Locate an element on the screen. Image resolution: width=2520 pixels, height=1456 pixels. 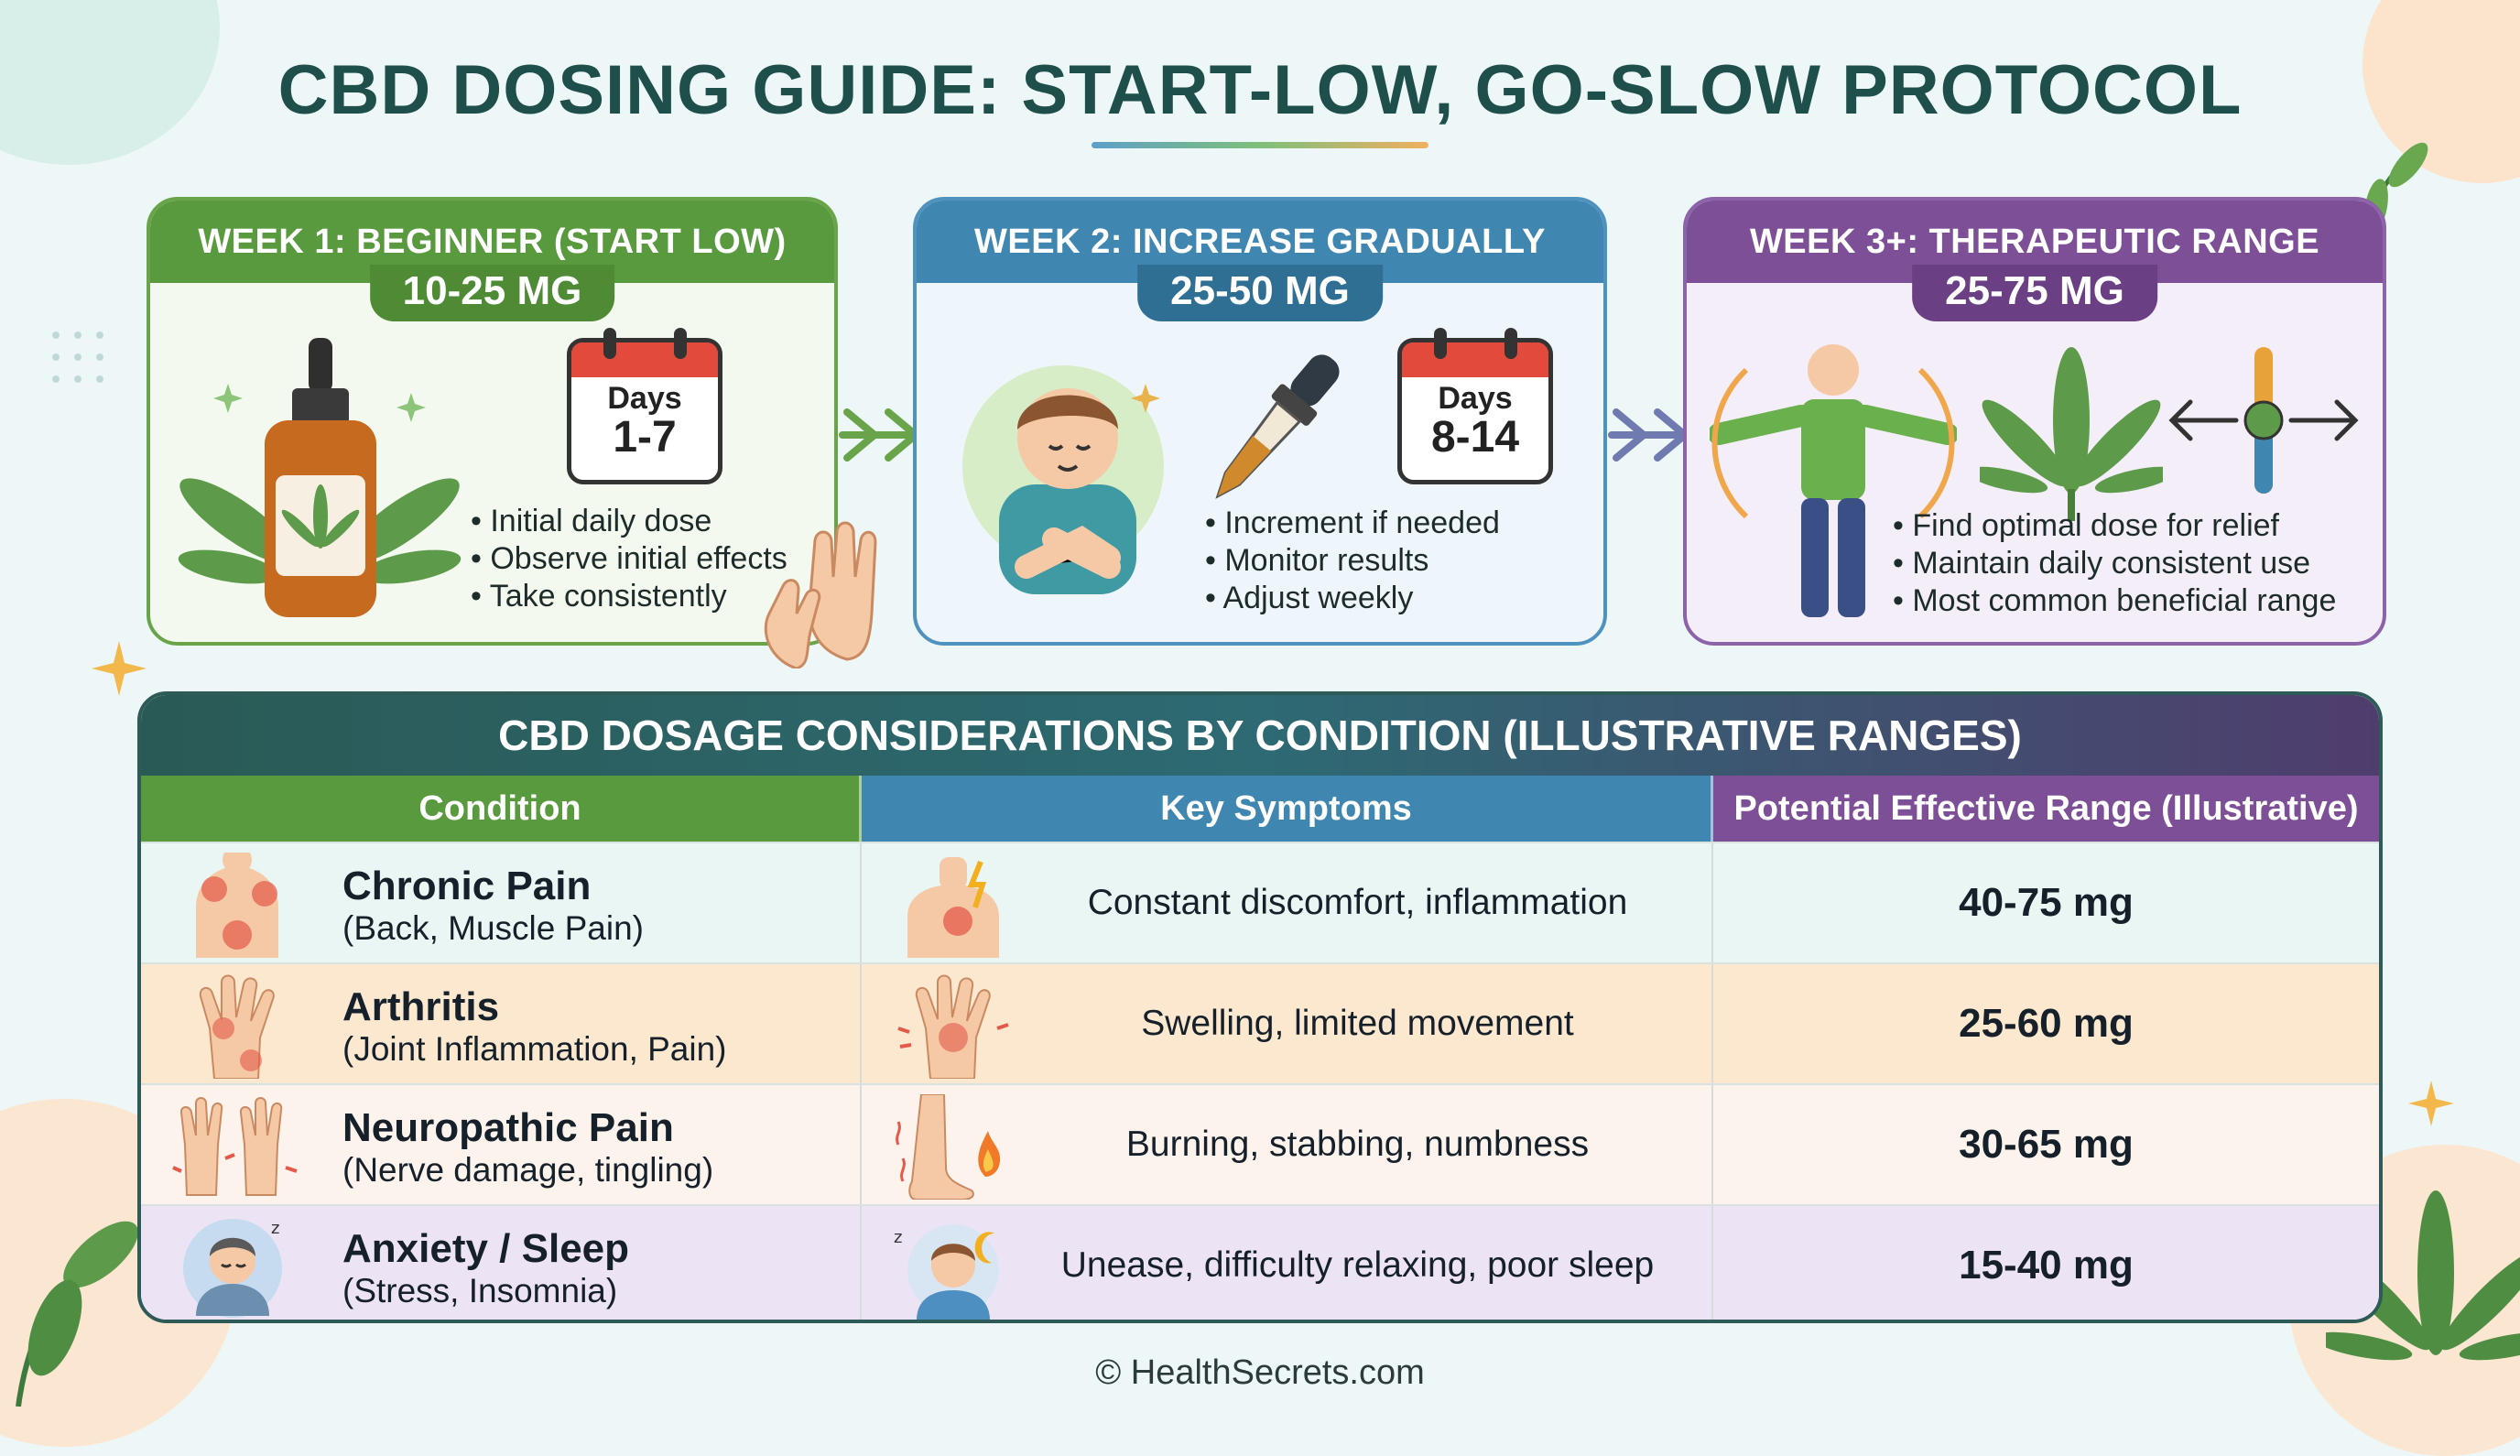
bullet-item: Find optimal dose for relief is located at coordinates (2114, 526).